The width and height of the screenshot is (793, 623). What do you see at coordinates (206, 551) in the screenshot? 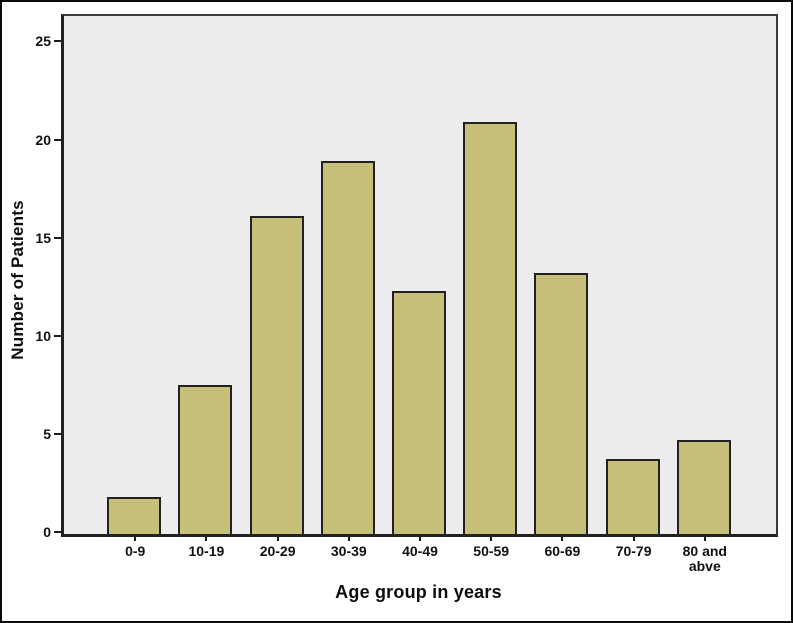
I see `x-tick-label: 10-19` at bounding box center [206, 551].